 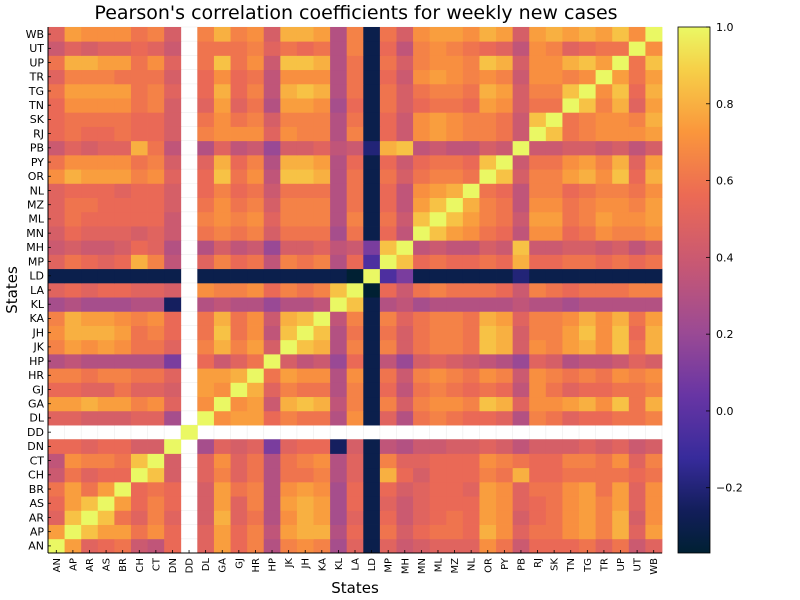 What do you see at coordinates (36, 261) in the screenshot?
I see `y-tick-label: MP` at bounding box center [36, 261].